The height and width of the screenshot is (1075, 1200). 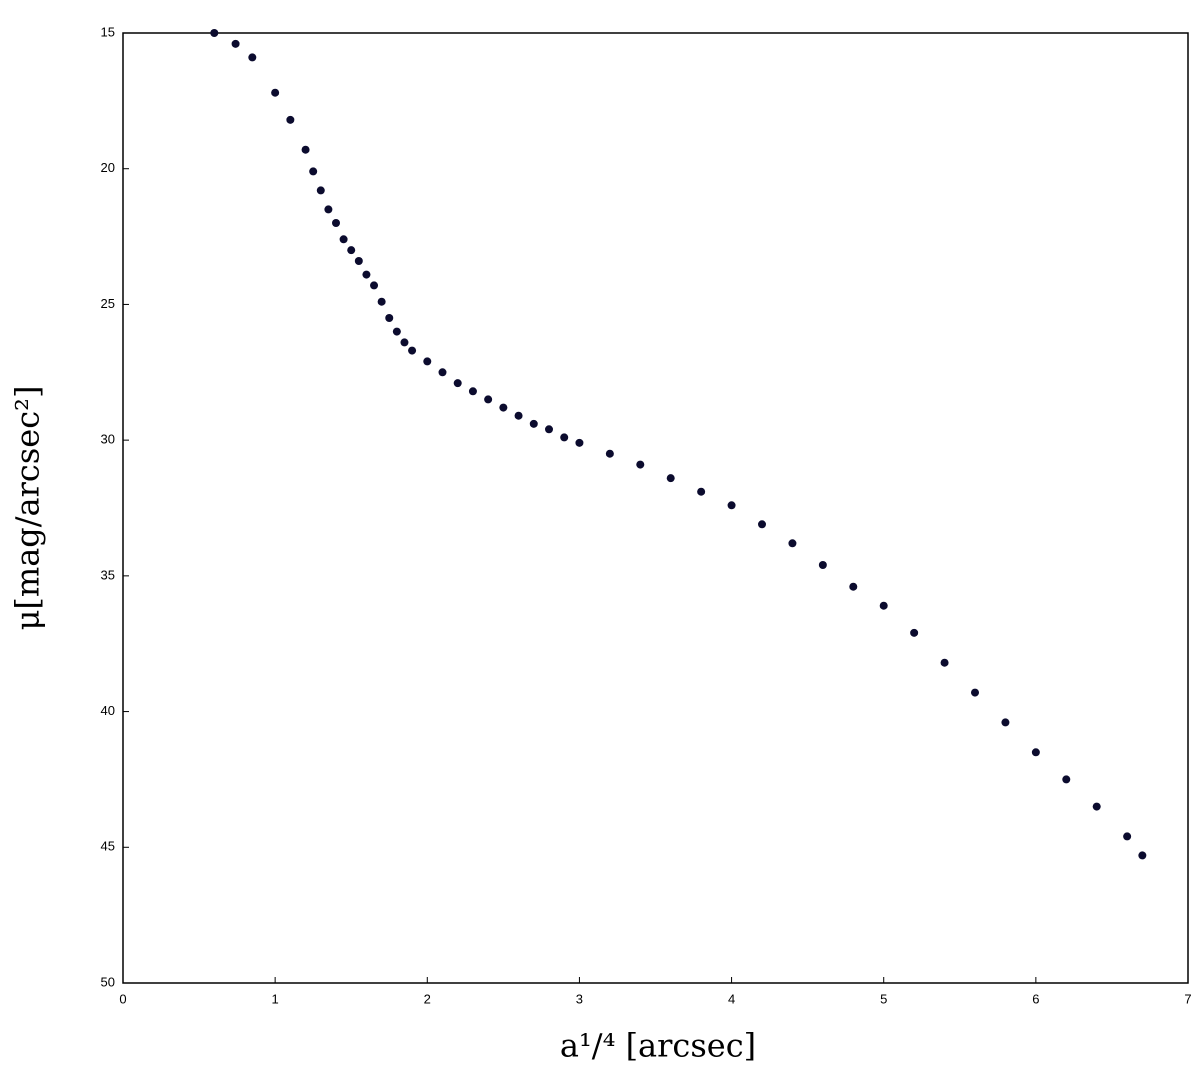 What do you see at coordinates (579, 998) in the screenshot?
I see `x-tick-label: 3` at bounding box center [579, 998].